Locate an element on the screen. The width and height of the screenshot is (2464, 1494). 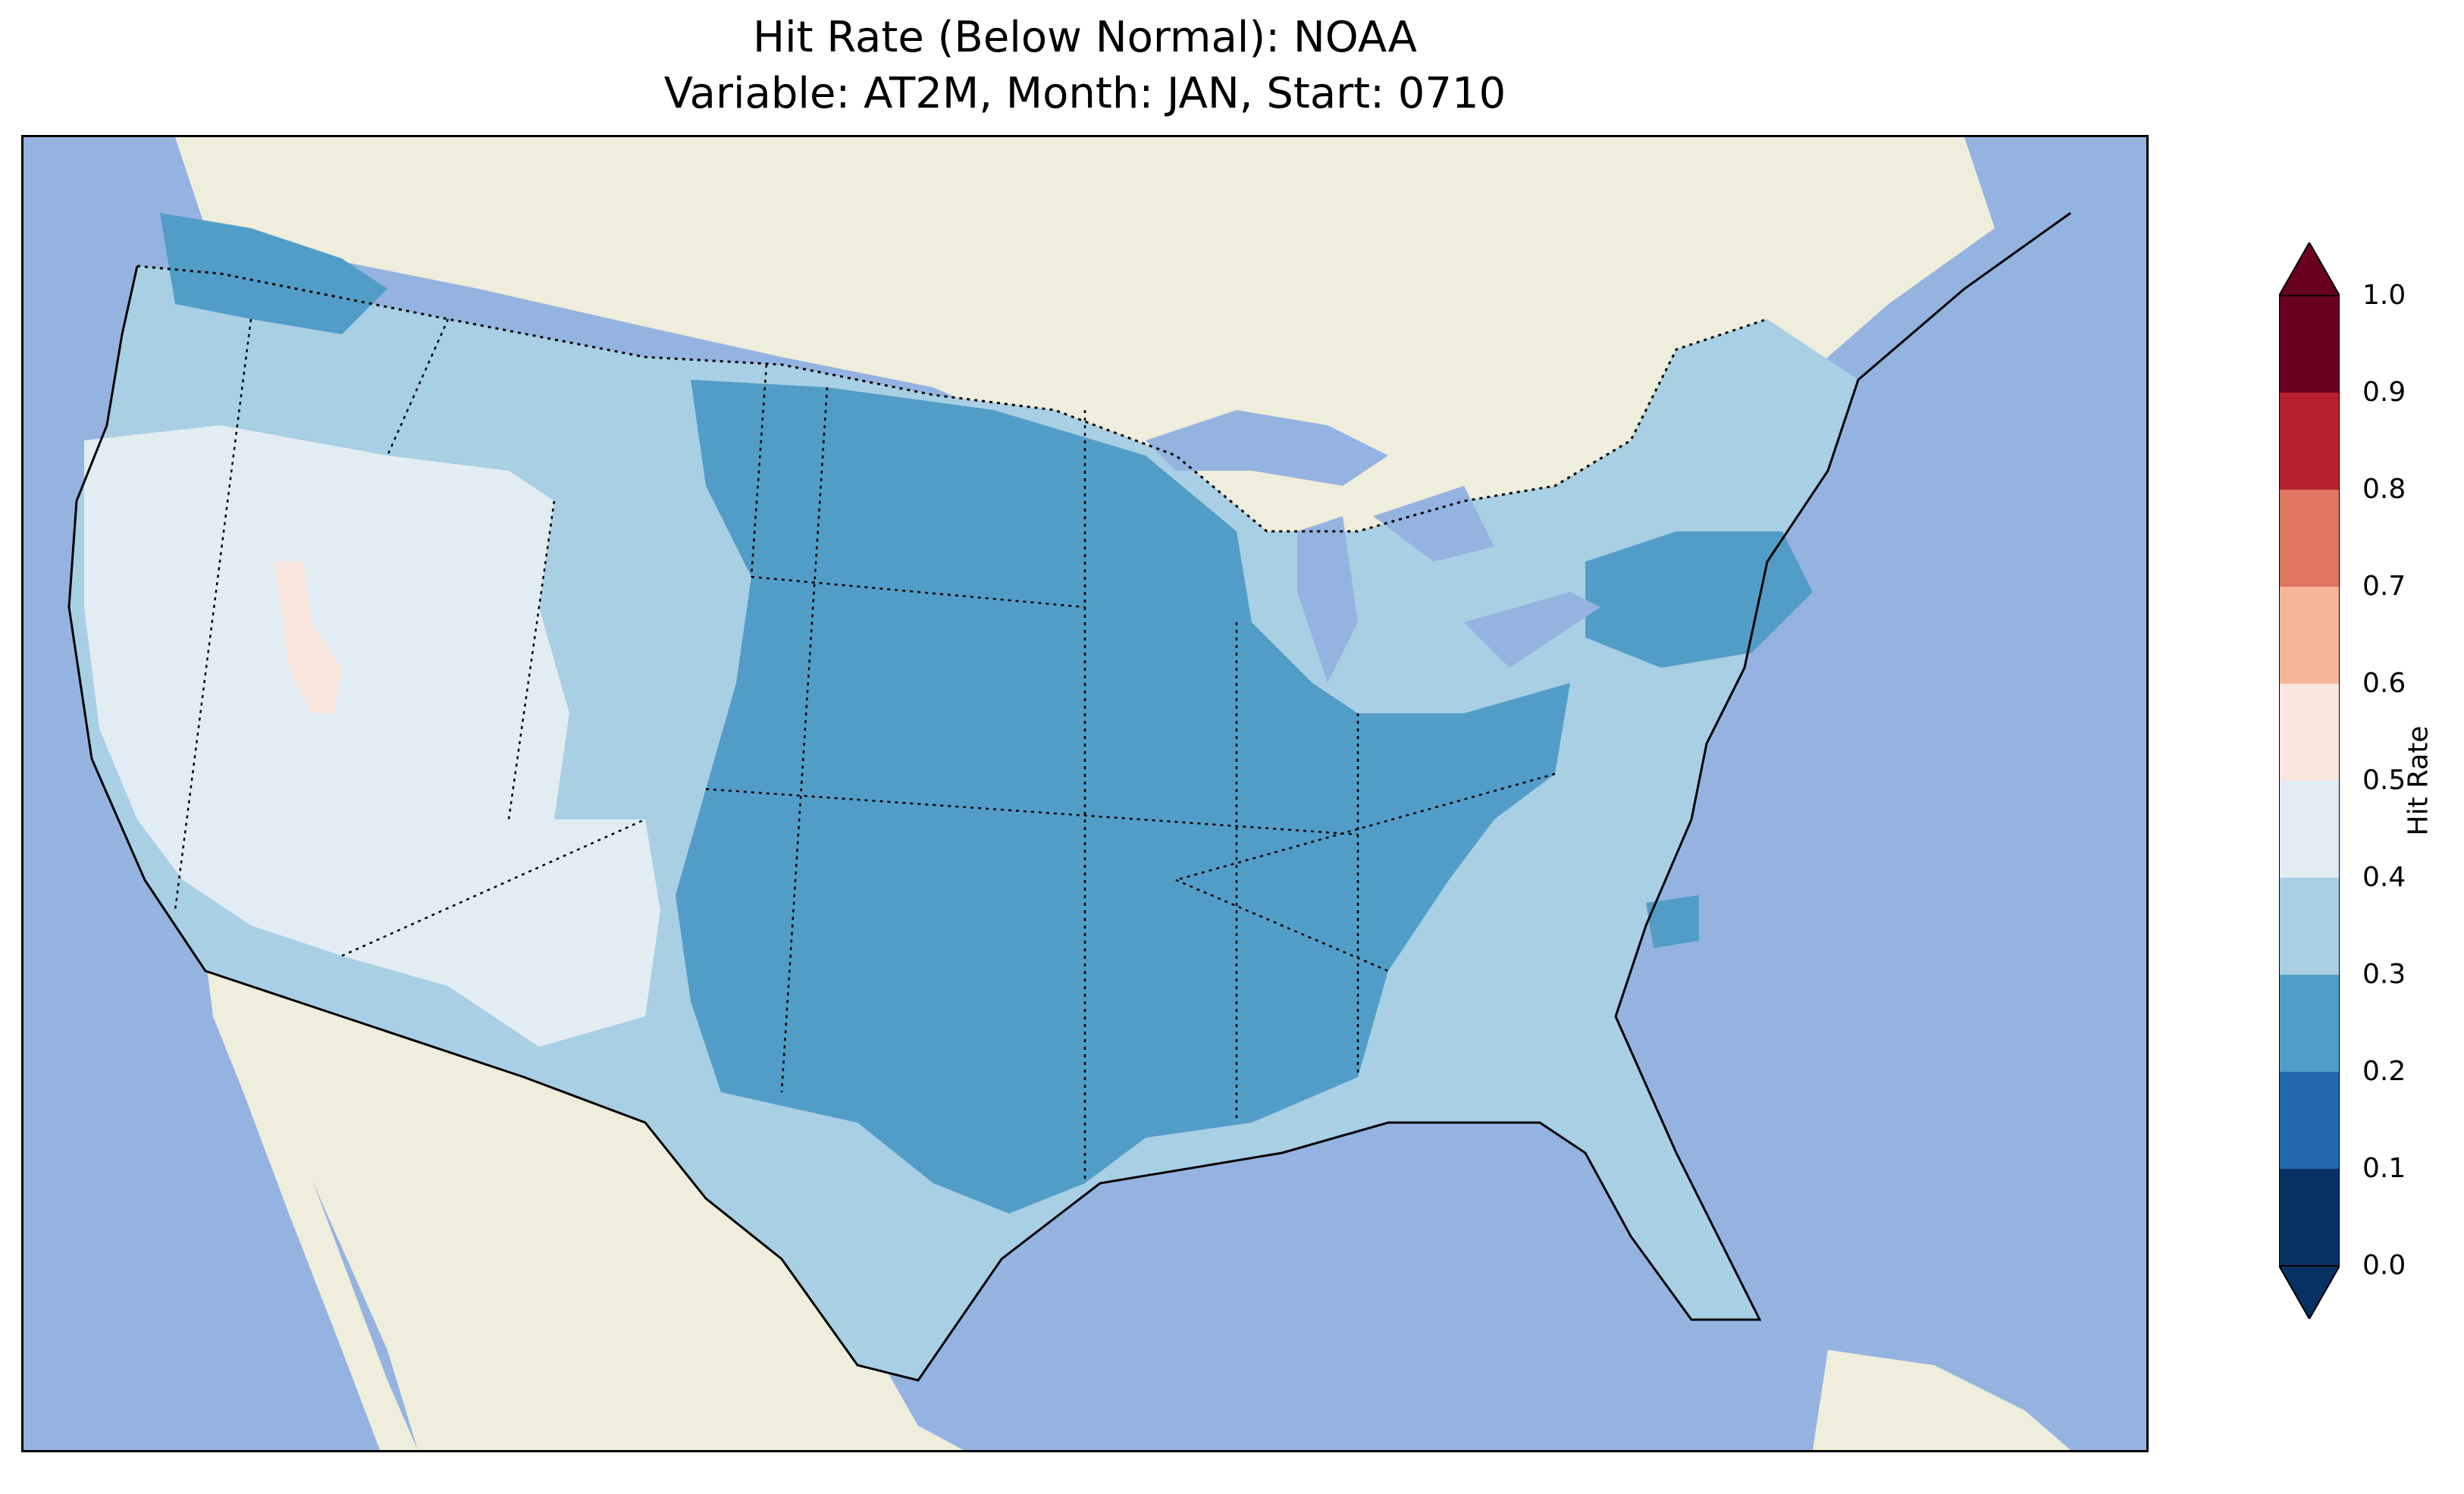
colorbar-tick-label: 0.3 is located at coordinates (2384, 974).